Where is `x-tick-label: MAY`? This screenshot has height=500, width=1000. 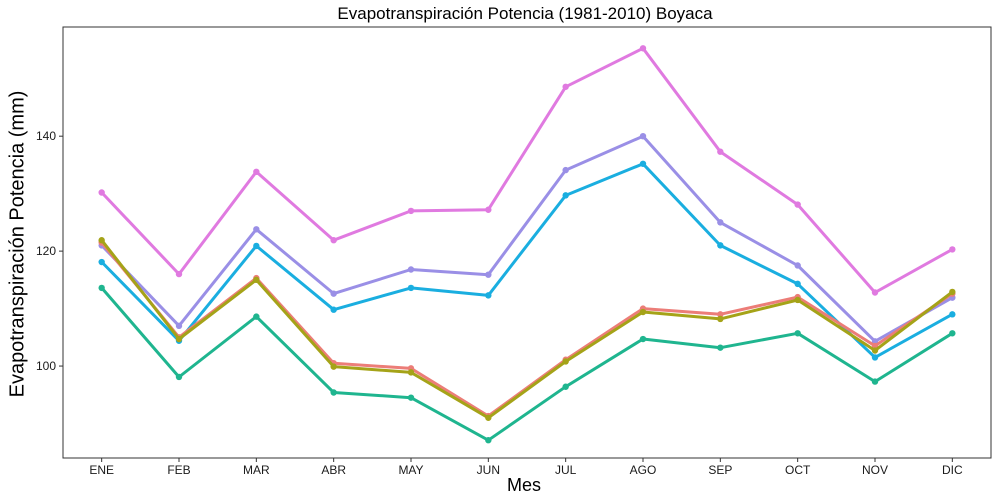
x-tick-label: MAY is located at coordinates (410, 470).